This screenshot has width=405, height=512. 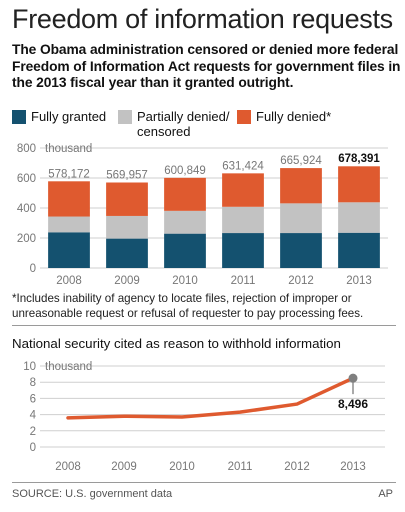 I want to click on bar-total-label: 569,957, so click(x=127, y=176).